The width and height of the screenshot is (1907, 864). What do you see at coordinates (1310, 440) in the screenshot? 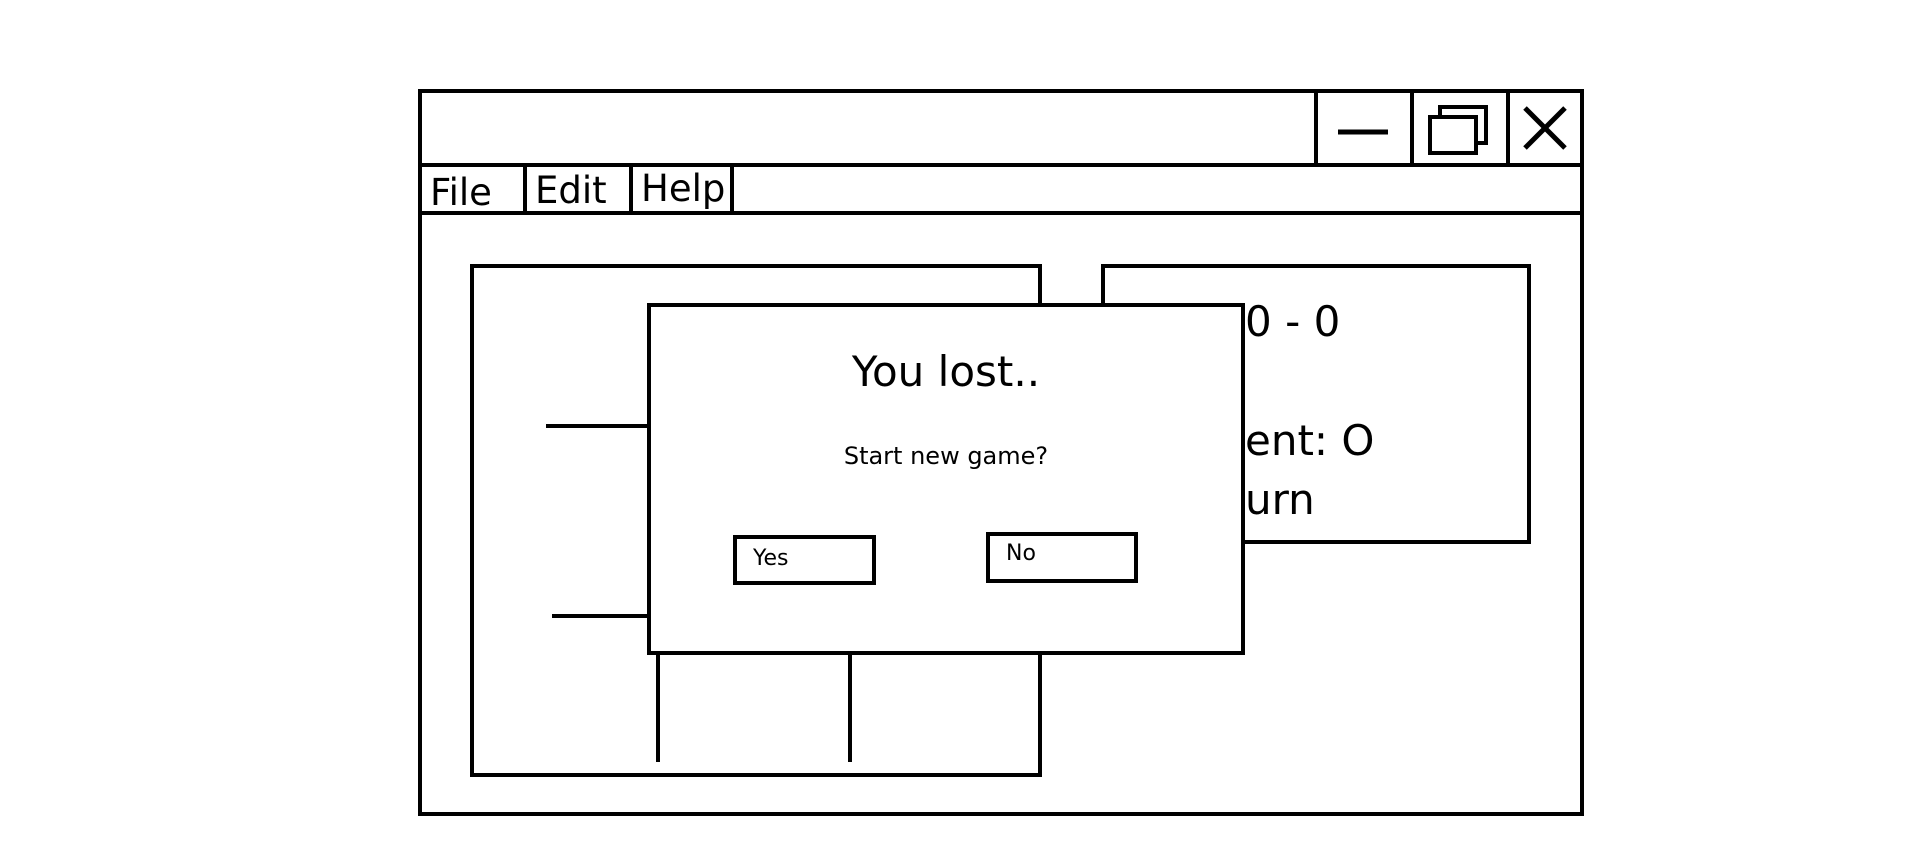
I see `opponent-text: ent: O` at bounding box center [1310, 440].